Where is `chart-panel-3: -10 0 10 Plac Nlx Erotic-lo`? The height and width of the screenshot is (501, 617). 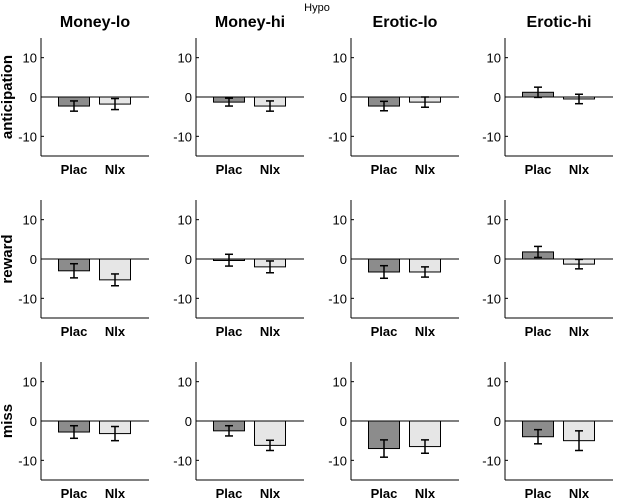 chart-panel-3: -10 0 10 Plac Nlx Erotic-lo is located at coordinates (393, 95).